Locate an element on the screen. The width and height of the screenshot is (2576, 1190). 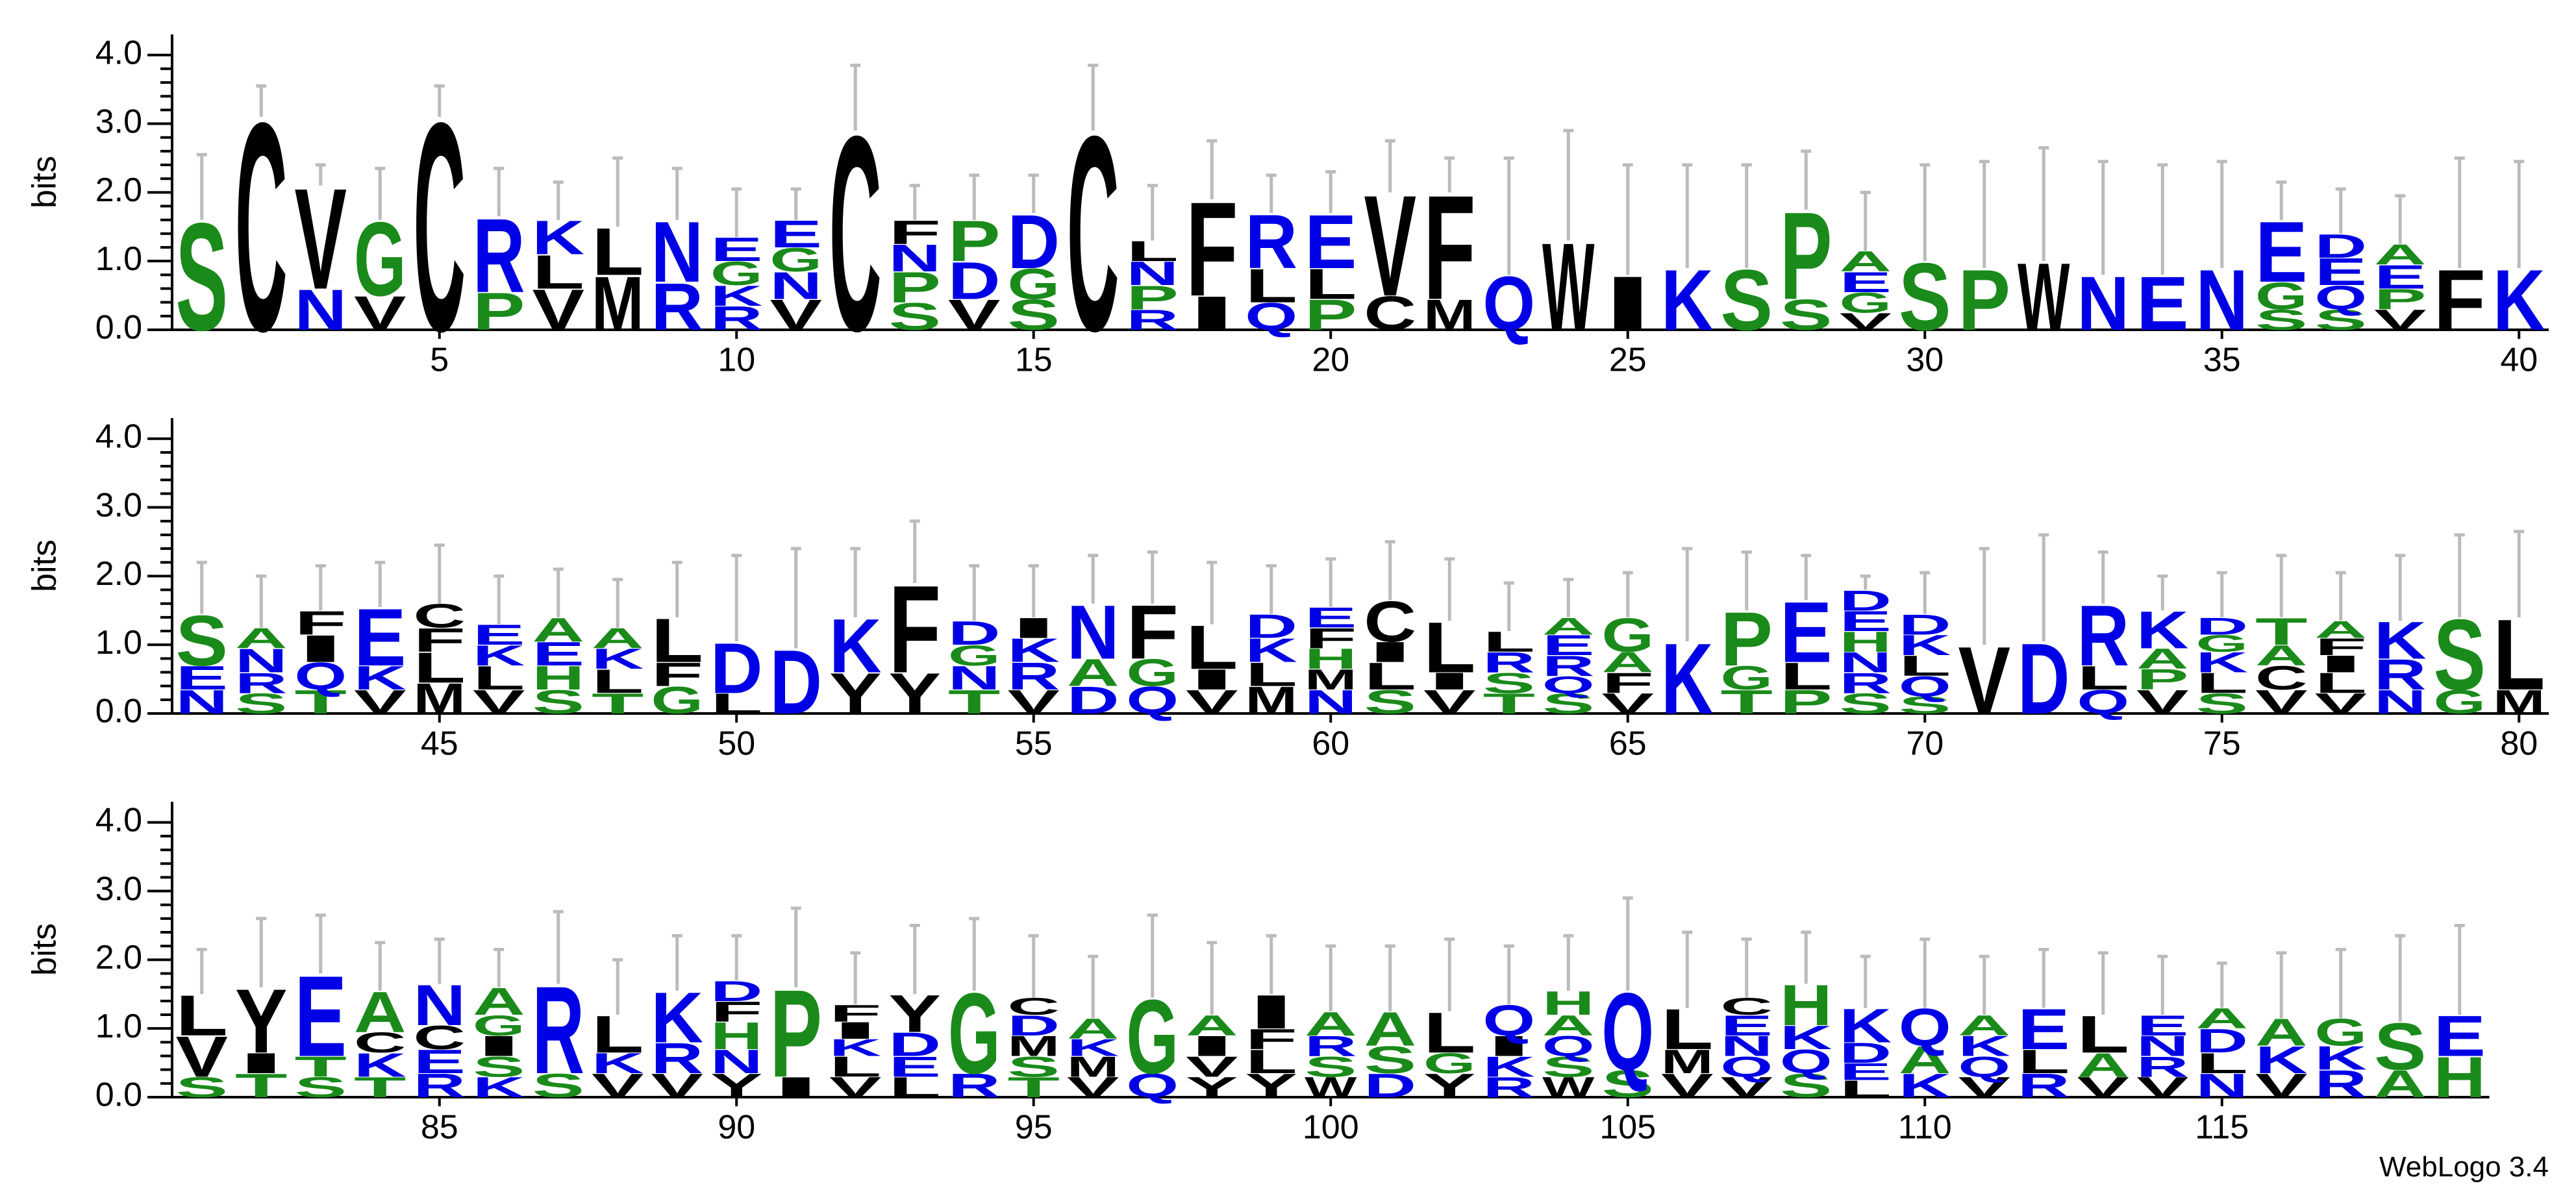
letter: T is located at coordinates (380, 1087).